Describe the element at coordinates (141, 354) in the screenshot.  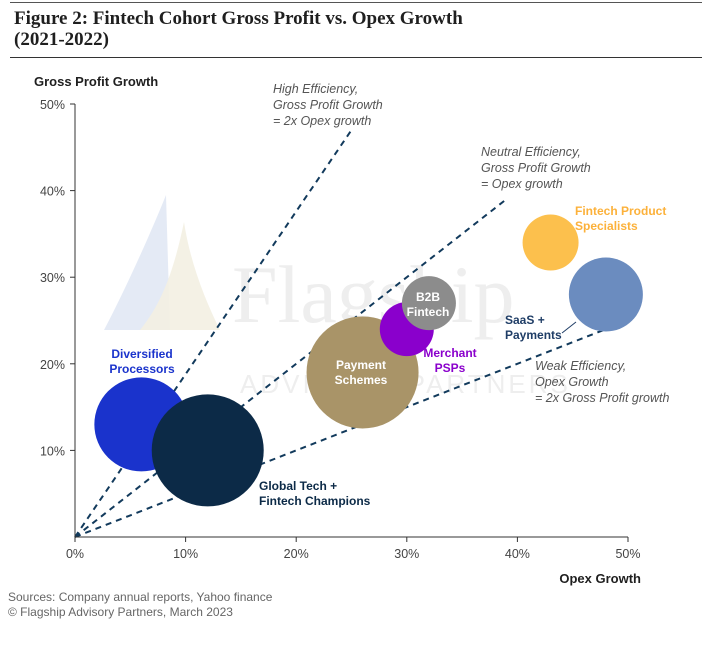
I see `bubble-label-diversified-processors-line-1: Diversified` at that location.